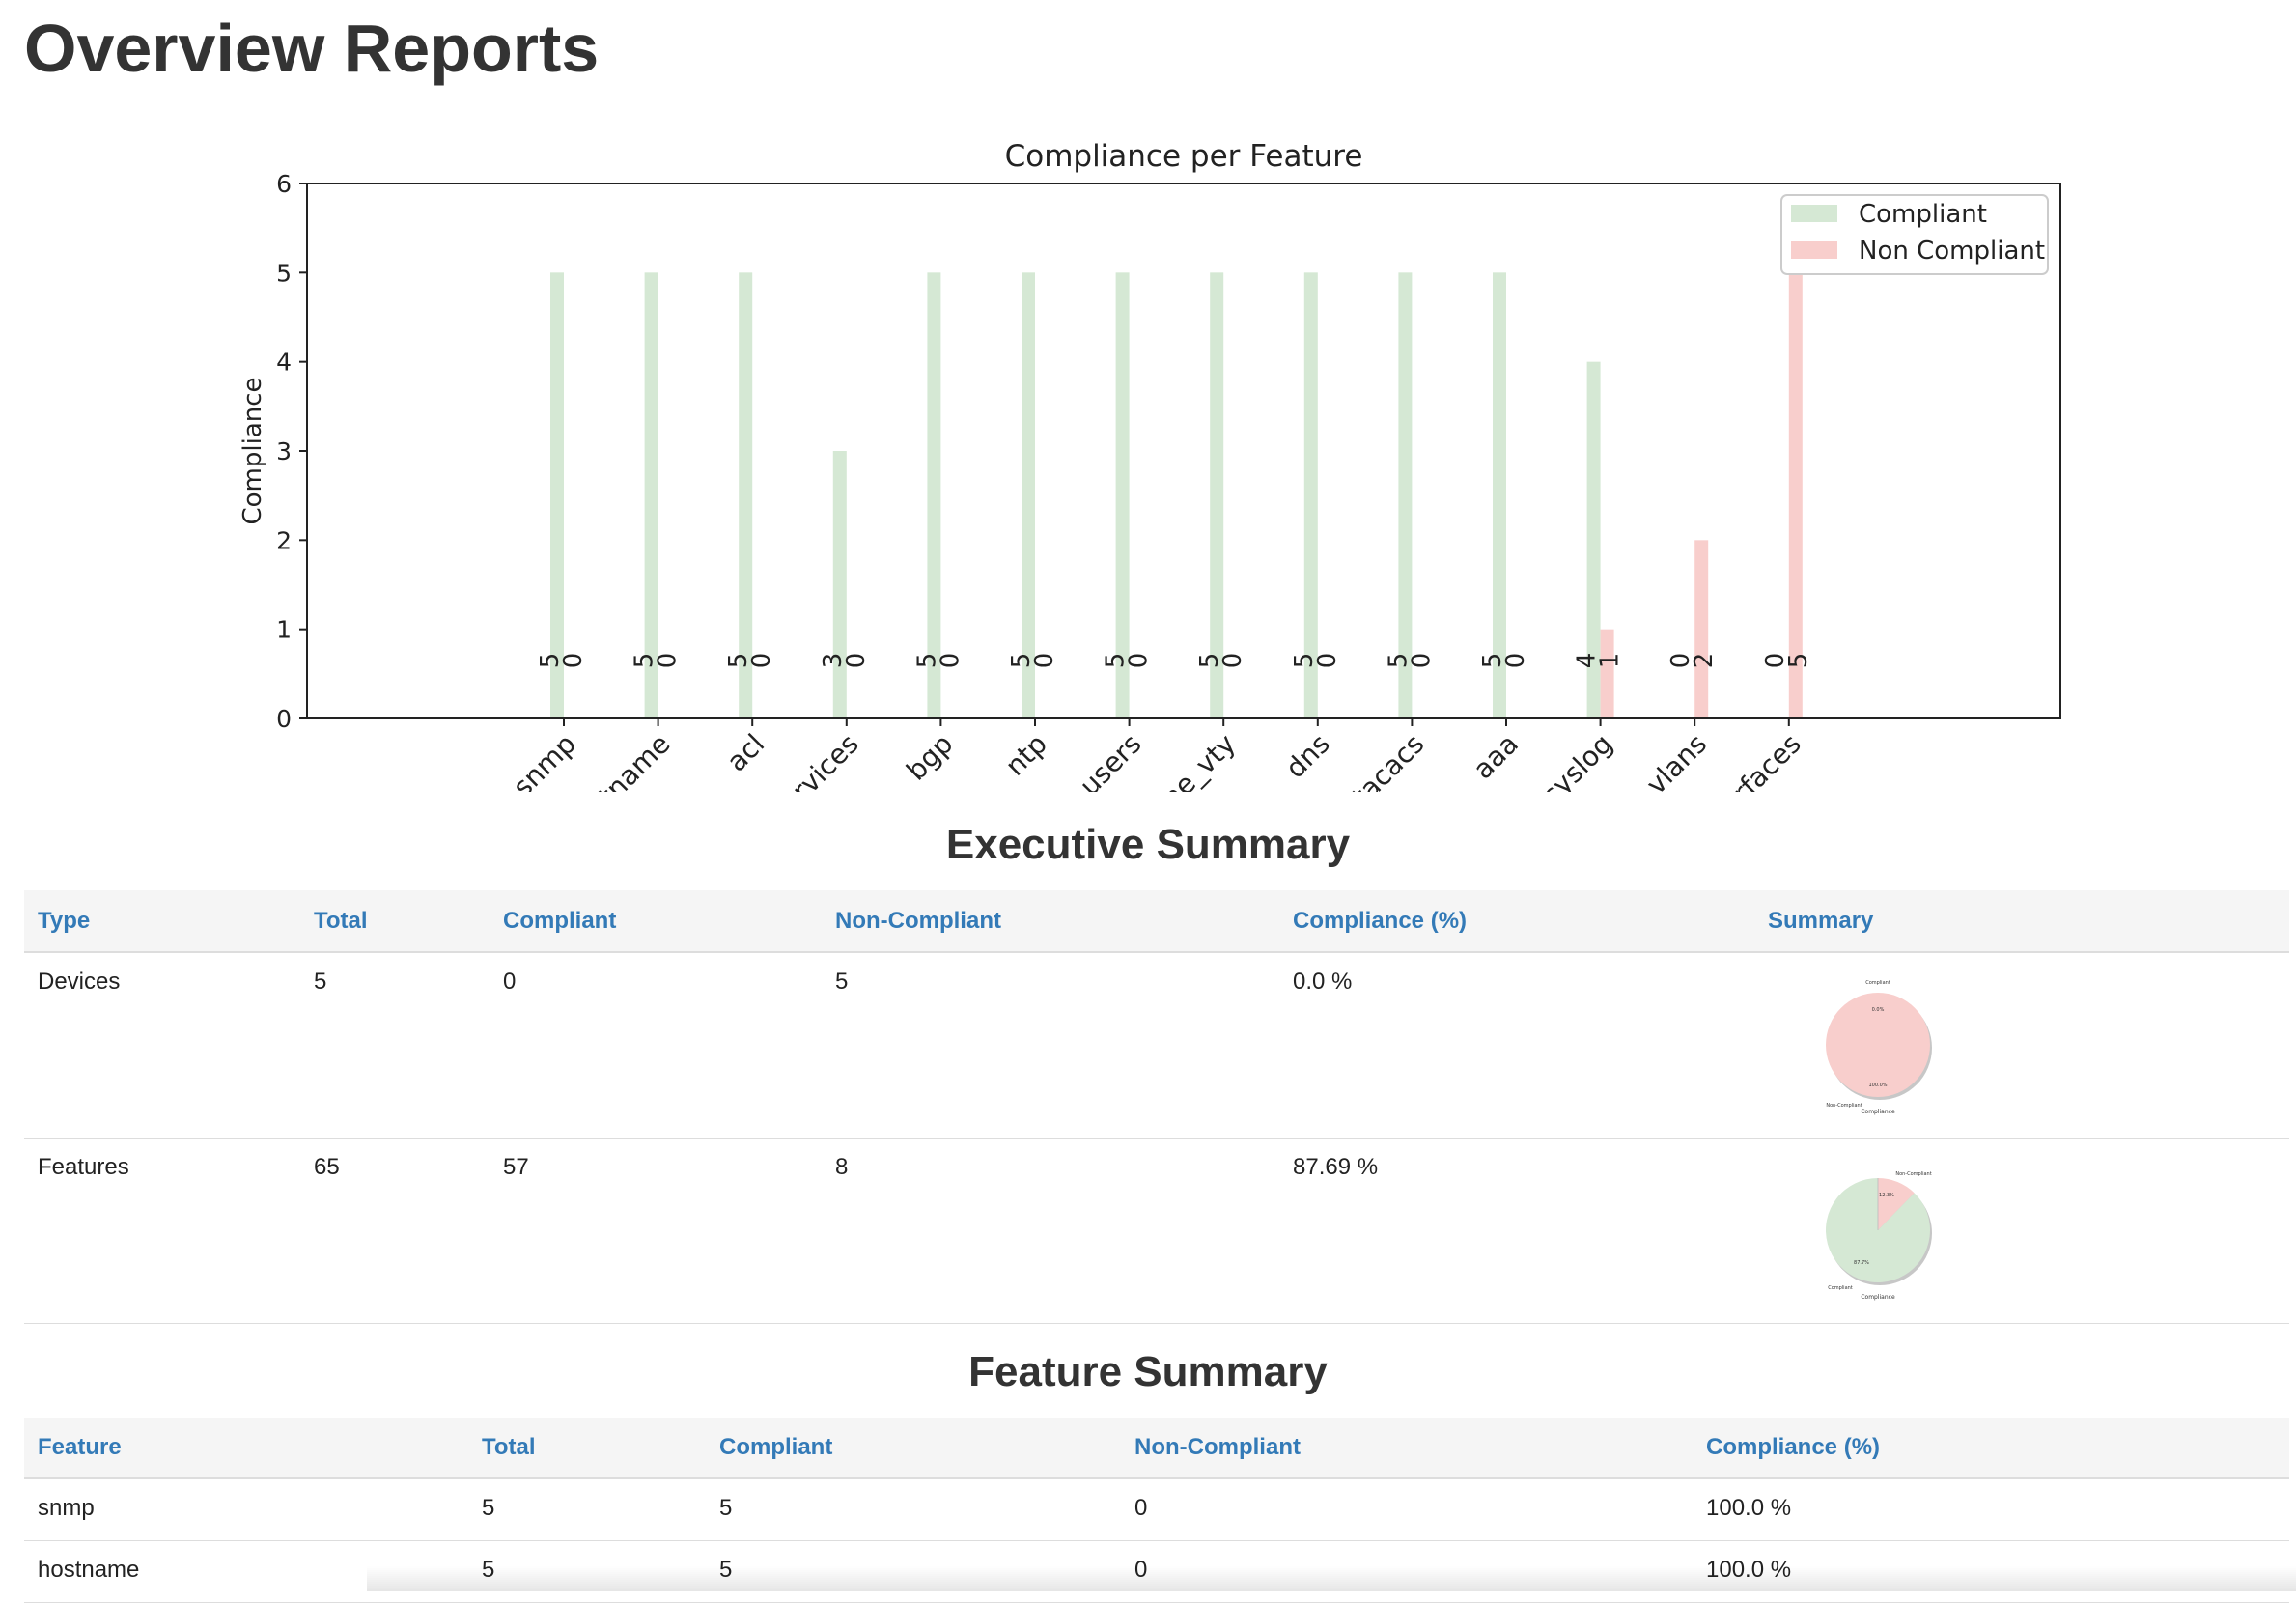 This screenshot has width=2296, height=1603. What do you see at coordinates (1517, 1045) in the screenshot?
I see `cell-percent: 0.0 %` at bounding box center [1517, 1045].